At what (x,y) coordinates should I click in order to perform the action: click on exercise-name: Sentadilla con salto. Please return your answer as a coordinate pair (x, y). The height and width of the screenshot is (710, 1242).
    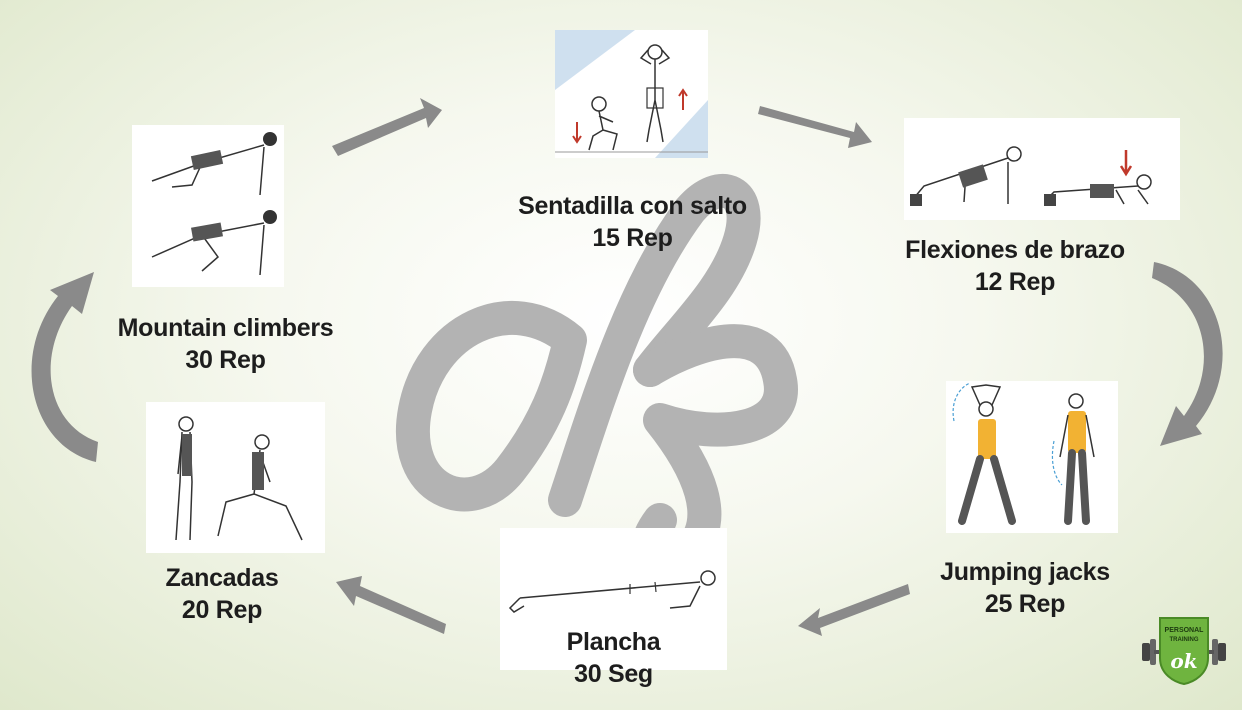
    Looking at the image, I should click on (632, 206).